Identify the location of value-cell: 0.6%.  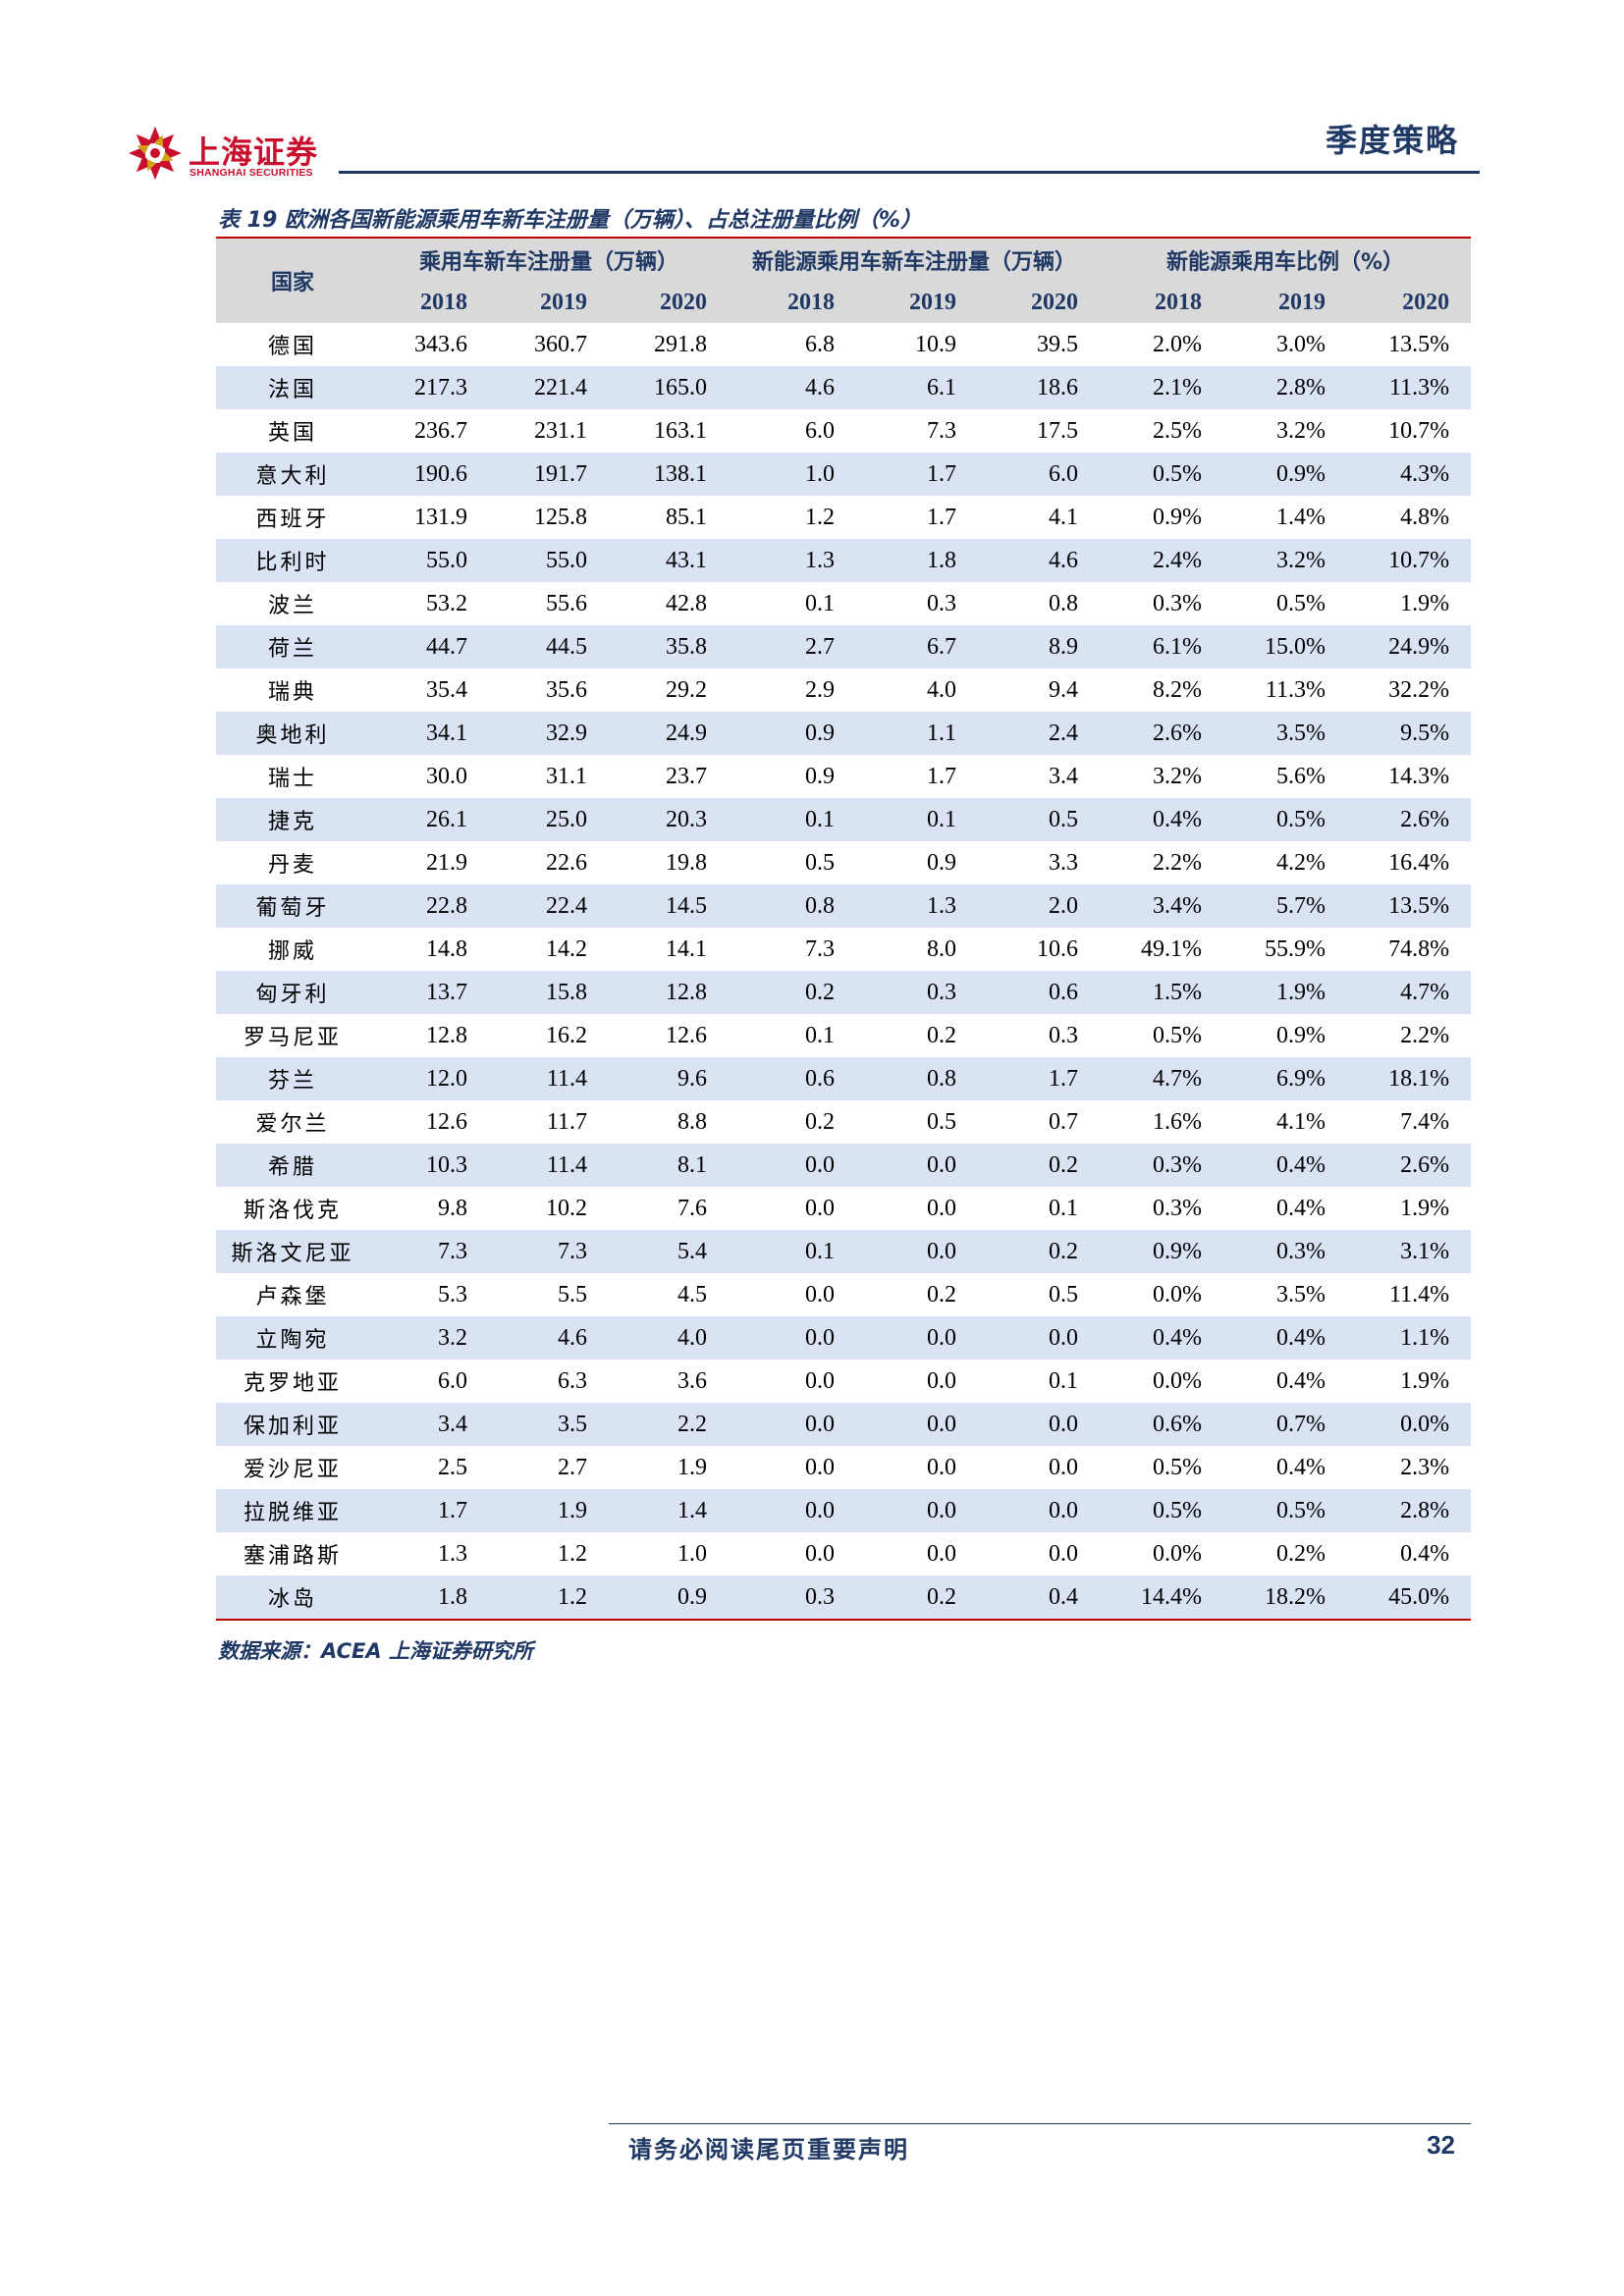
(1162, 1424).